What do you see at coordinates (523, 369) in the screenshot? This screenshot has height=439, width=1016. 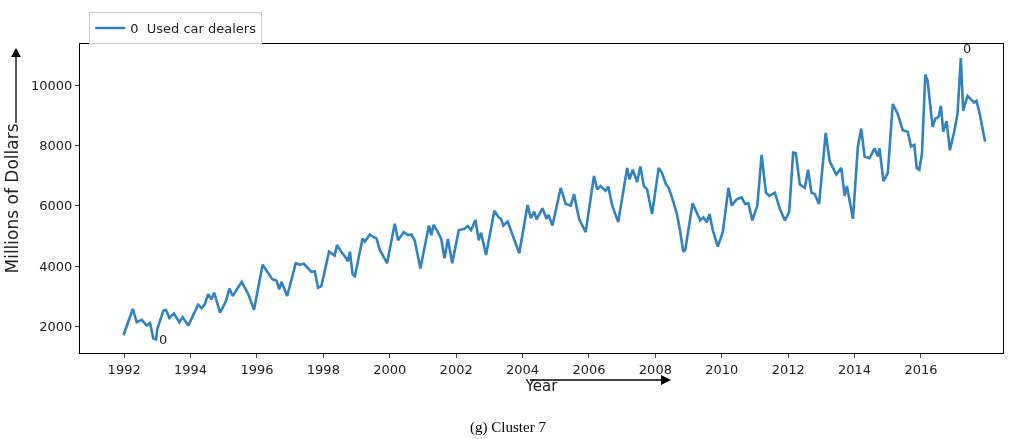 I see `x-tick-label: 2004` at bounding box center [523, 369].